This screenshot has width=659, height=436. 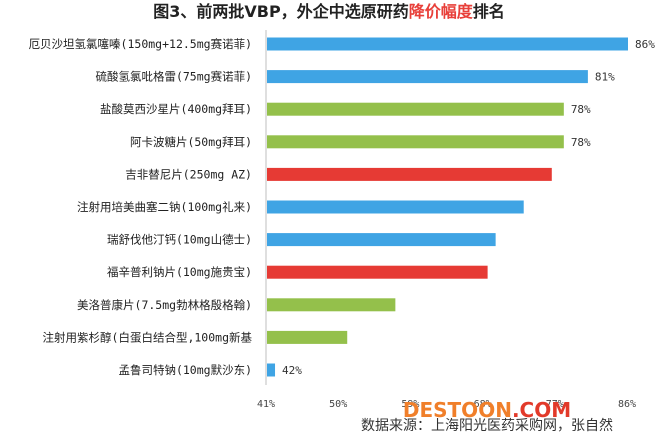 What do you see at coordinates (280, 11) in the screenshot?
I see `chart-title-prefix: 图3、前两批VBP，外企中选原研药` at bounding box center [280, 11].